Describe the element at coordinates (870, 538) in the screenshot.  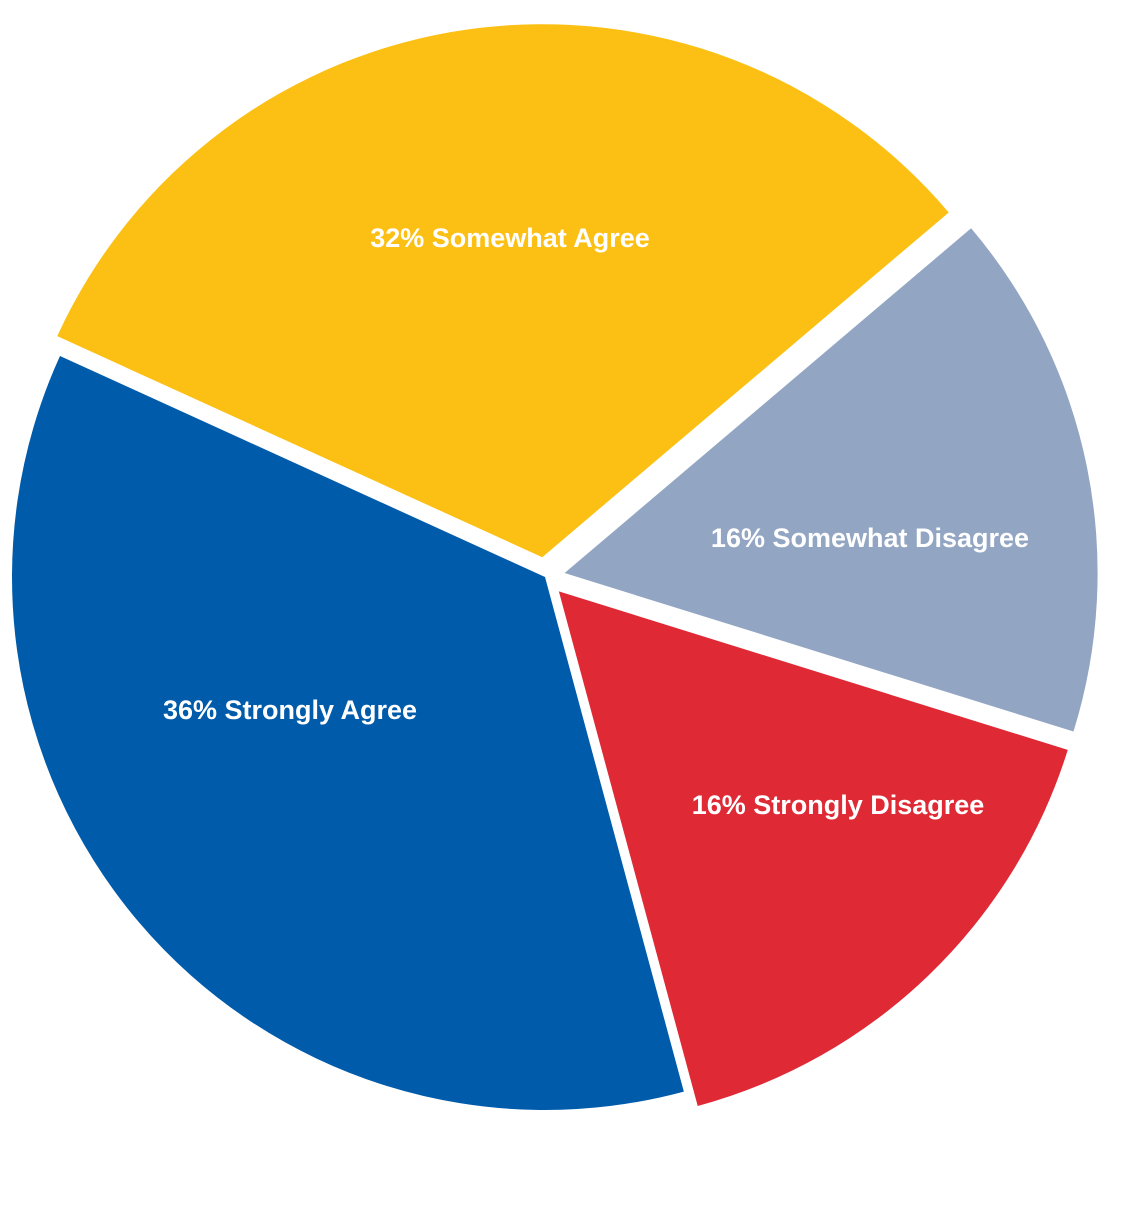
I see `pie-label-somewhat-disagree: 16% Somewhat Disagree` at that location.